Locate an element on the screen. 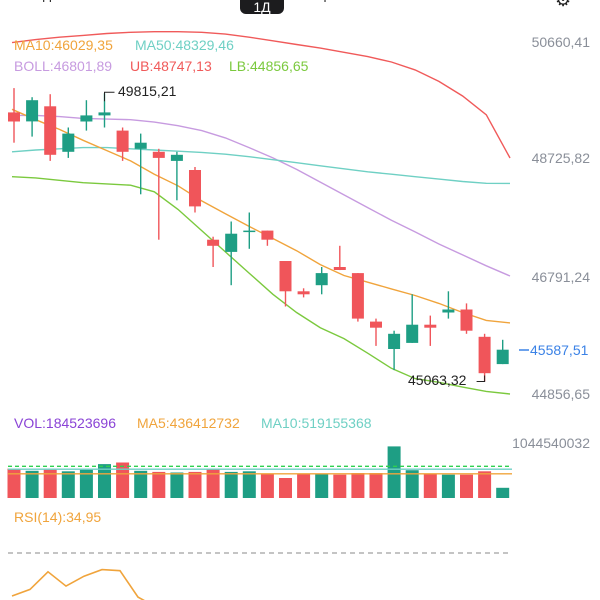 The width and height of the screenshot is (600, 600). tab-1d: 1Д is located at coordinates (262, 7).